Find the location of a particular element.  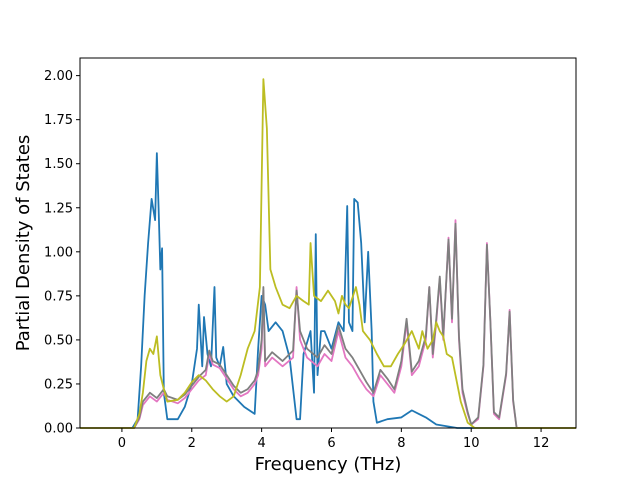

x-tick-label: 0 is located at coordinates (122, 443).